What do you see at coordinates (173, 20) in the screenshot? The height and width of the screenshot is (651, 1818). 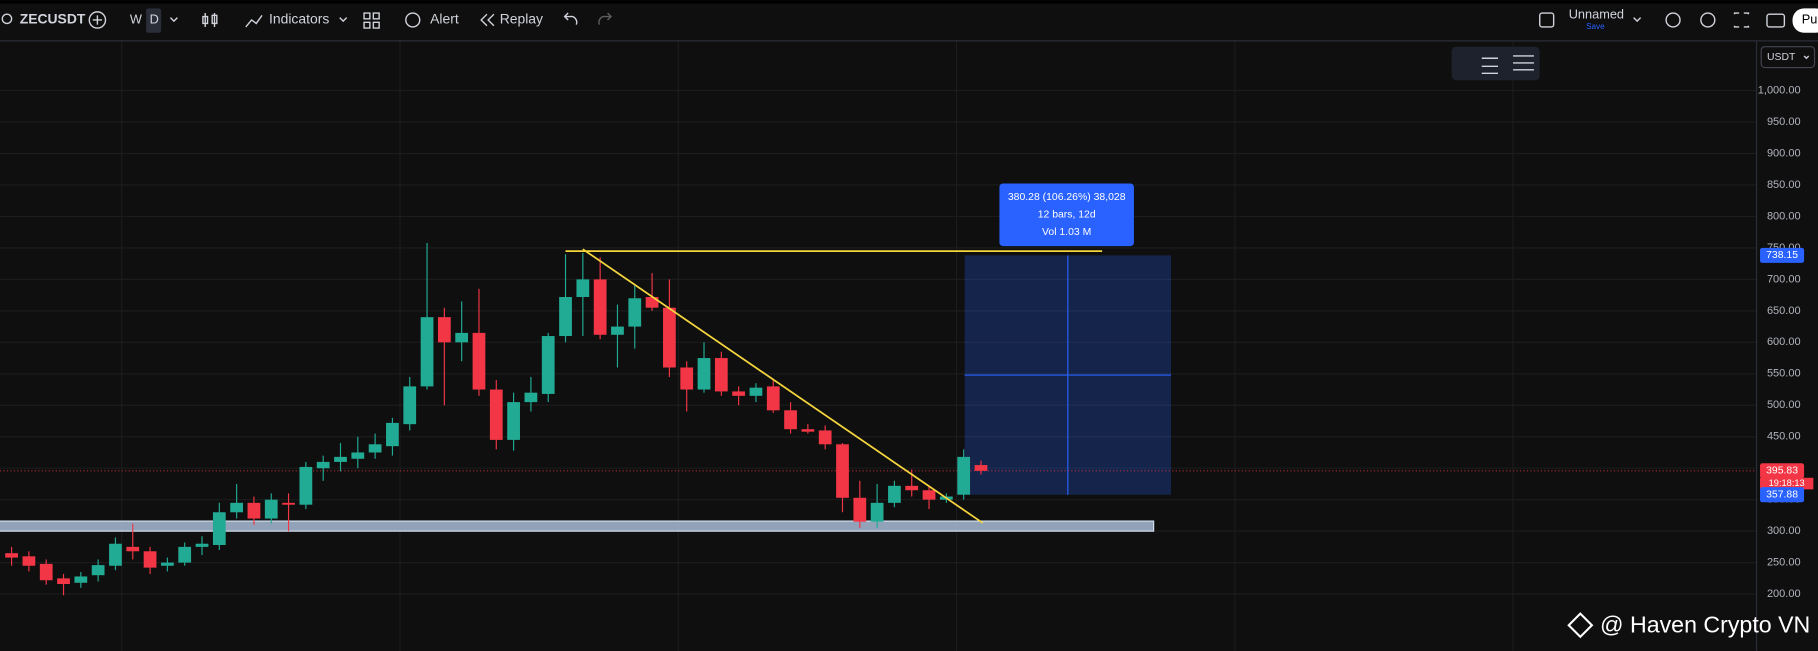 I see `interval-menu` at bounding box center [173, 20].